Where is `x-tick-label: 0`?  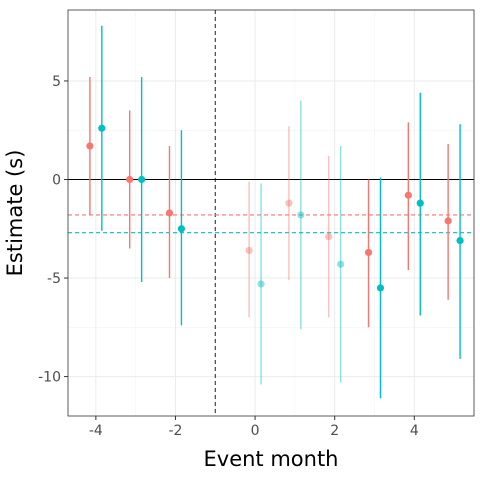 x-tick-label: 0 is located at coordinates (255, 431).